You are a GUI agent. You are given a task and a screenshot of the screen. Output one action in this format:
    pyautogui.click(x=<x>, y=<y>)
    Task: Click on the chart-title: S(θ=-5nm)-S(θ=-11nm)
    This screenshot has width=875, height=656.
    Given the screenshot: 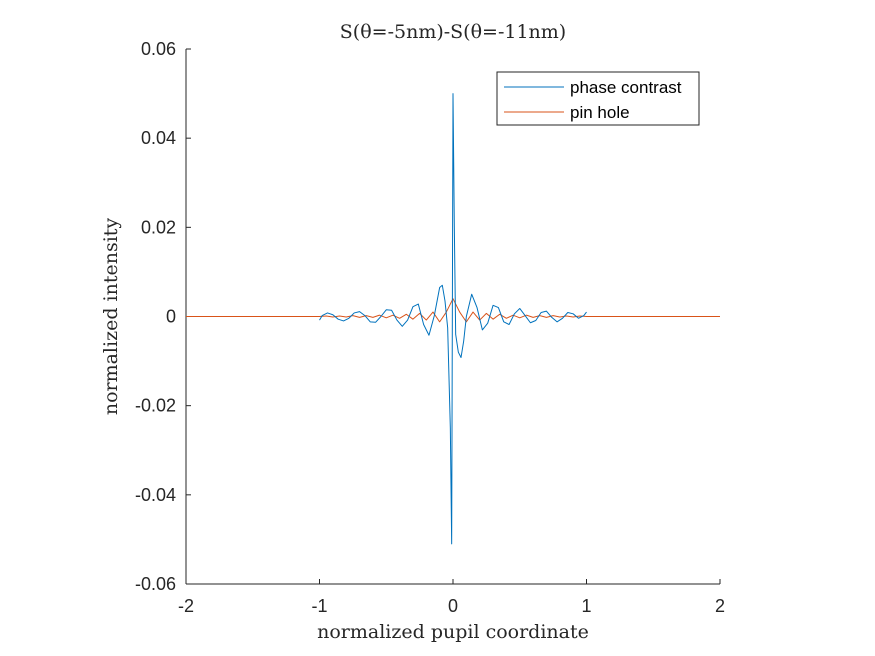 What is the action you would take?
    pyautogui.click(x=453, y=32)
    